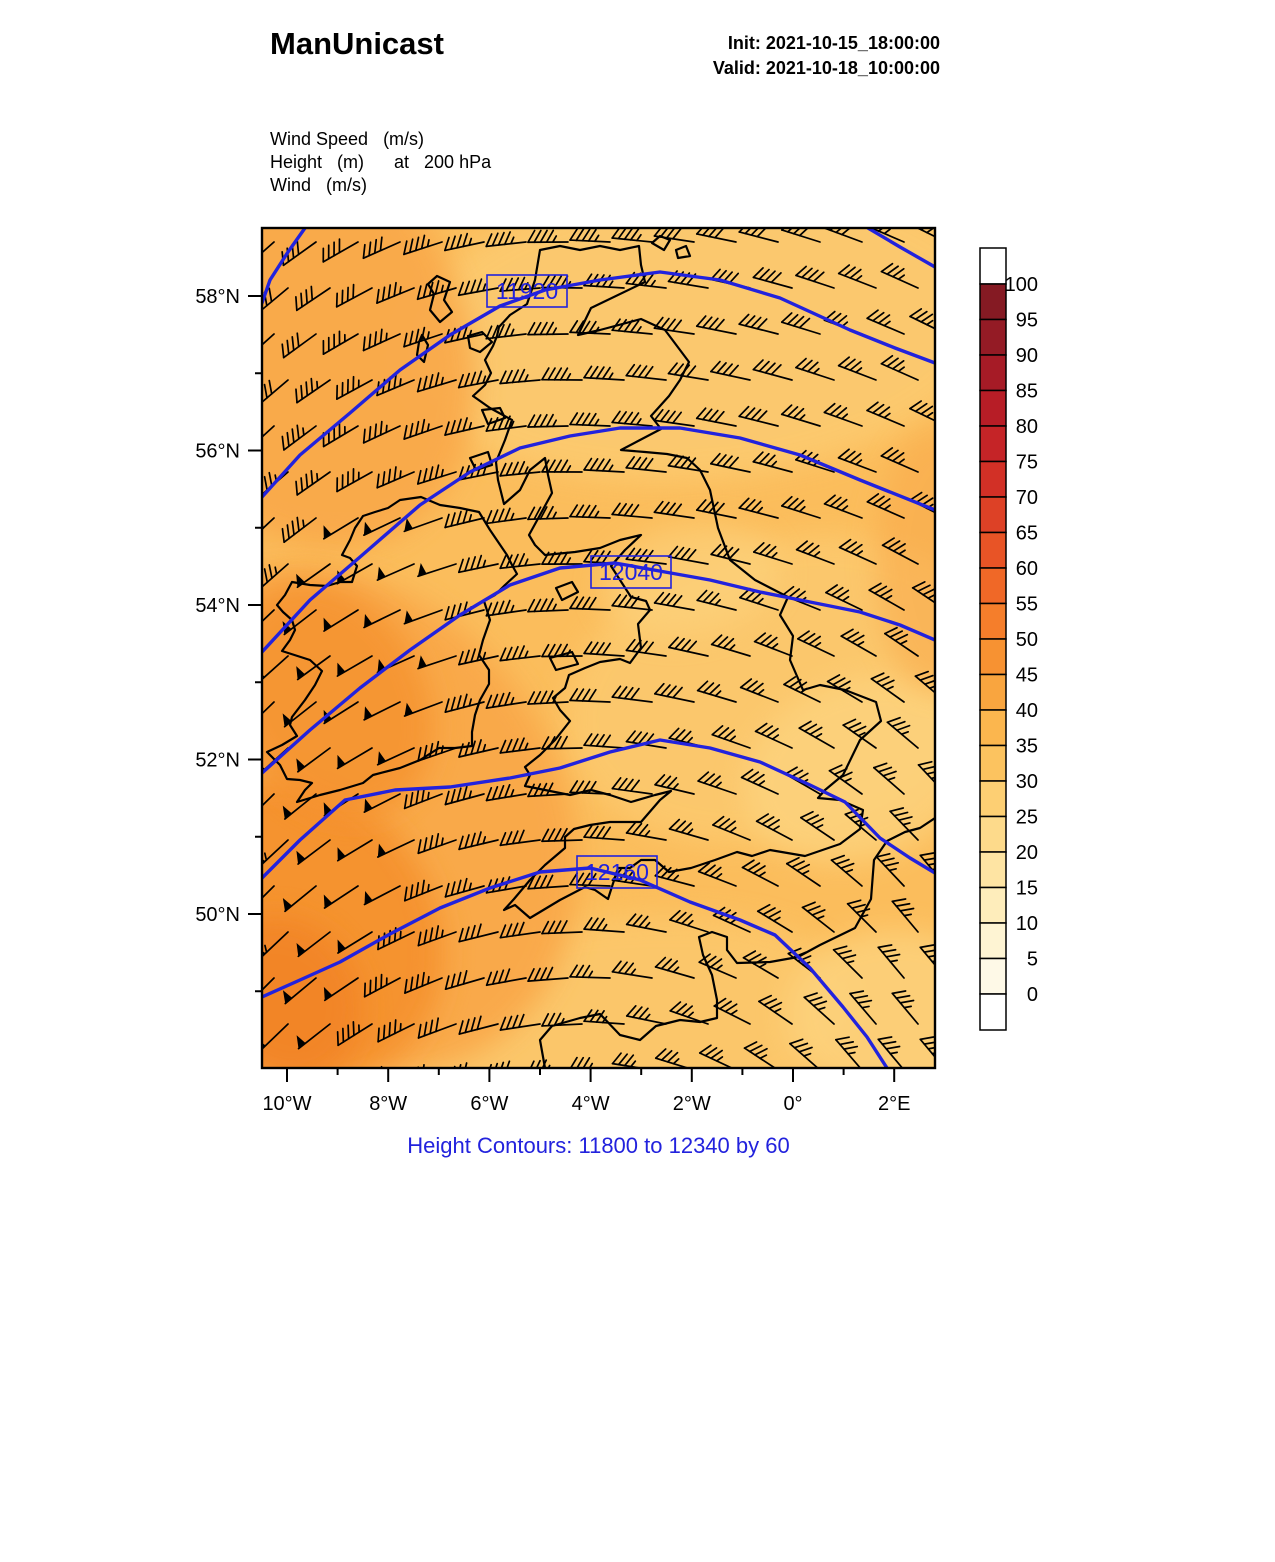 The height and width of the screenshot is (1562, 1275). Describe the element at coordinates (527, 291) in the screenshot. I see `contour-label-box` at that location.